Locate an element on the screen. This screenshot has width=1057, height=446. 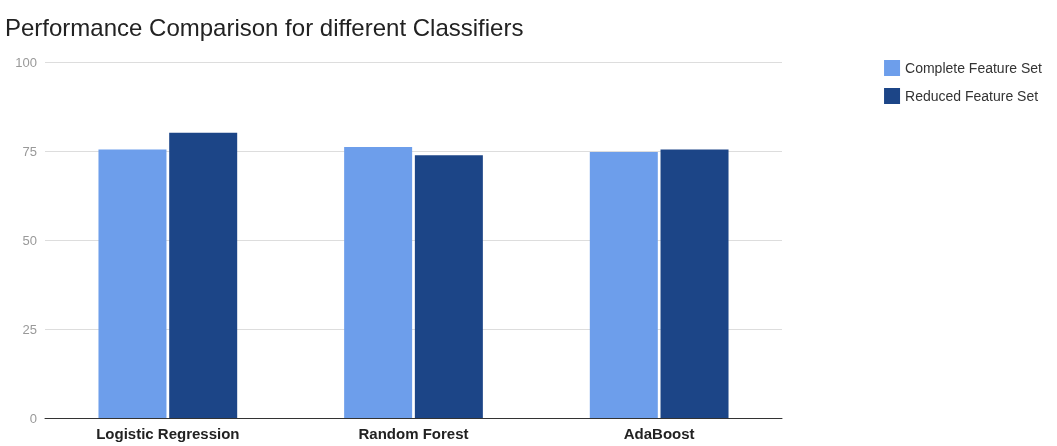
x-tick-label: Random Forest is located at coordinates (413, 433).